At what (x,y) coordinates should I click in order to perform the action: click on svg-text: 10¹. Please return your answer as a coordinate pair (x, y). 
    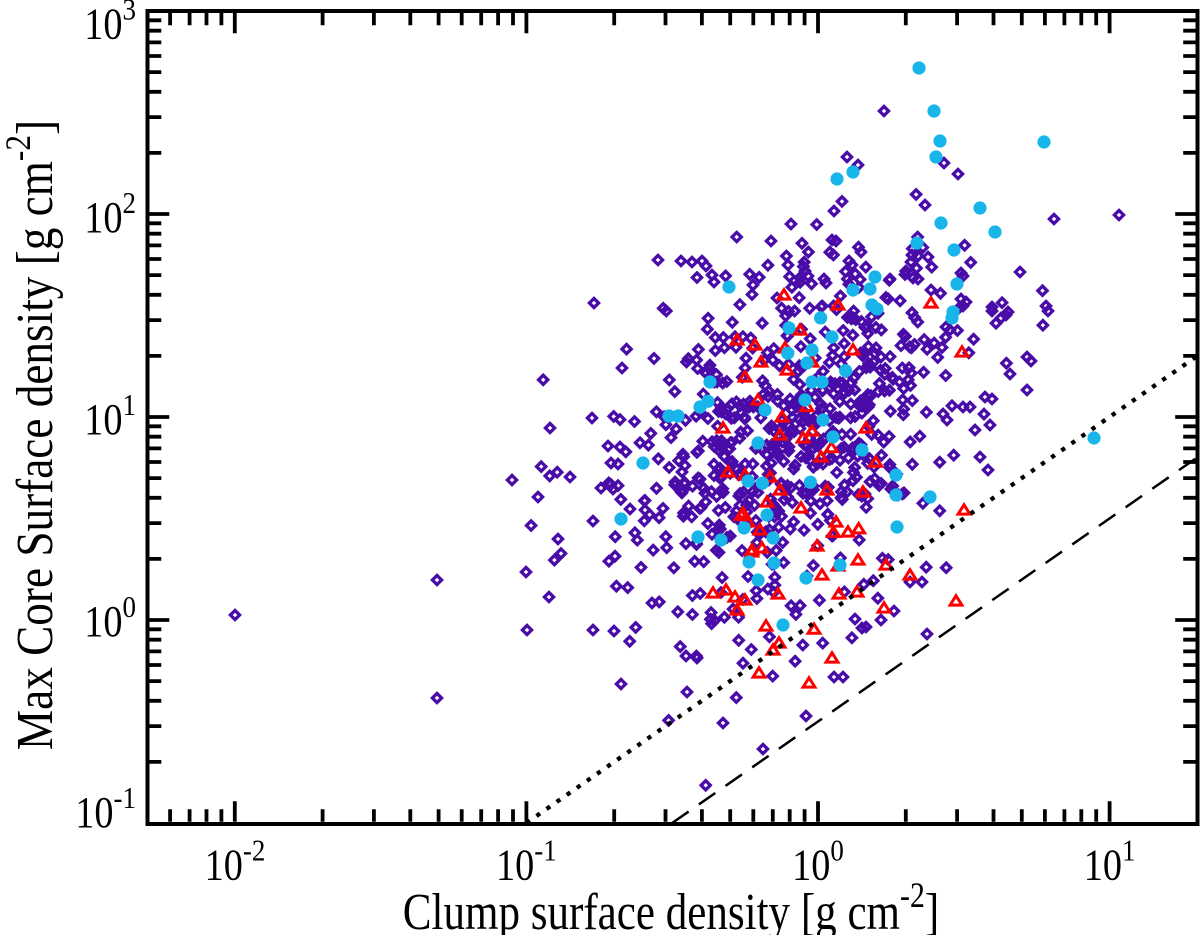
    Looking at the image, I should click on (110, 415).